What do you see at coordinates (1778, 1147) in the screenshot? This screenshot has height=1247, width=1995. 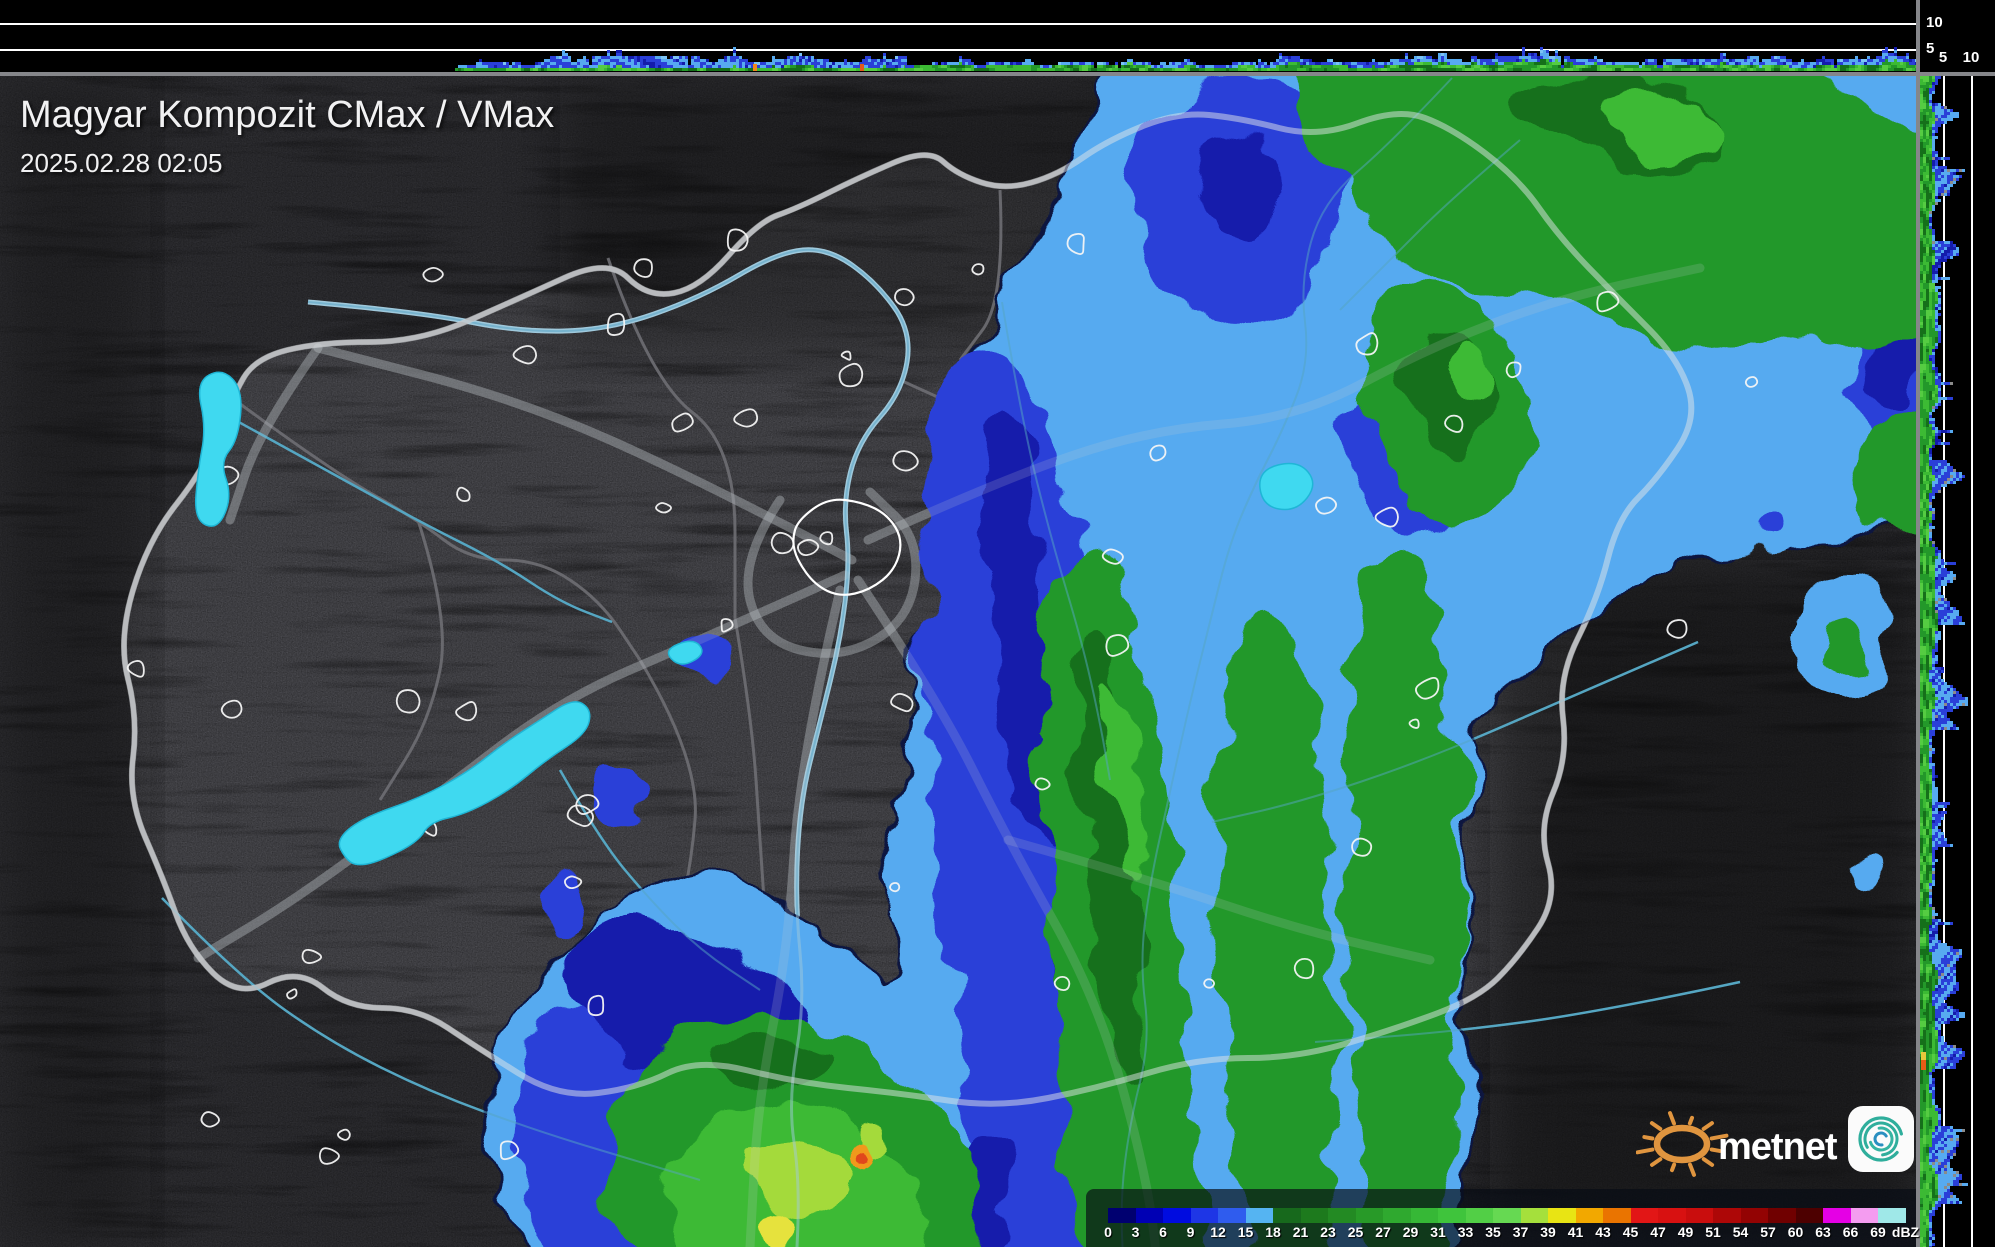 I see `logo-text: metnet` at bounding box center [1778, 1147].